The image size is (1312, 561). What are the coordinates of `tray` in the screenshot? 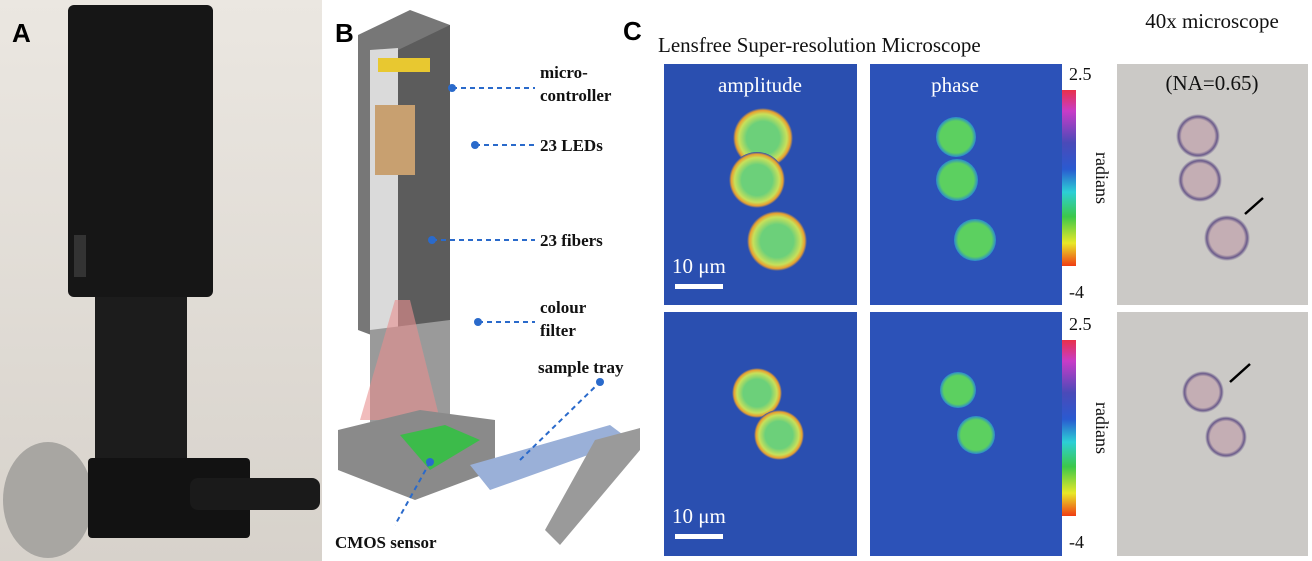 It's located at (550, 457).